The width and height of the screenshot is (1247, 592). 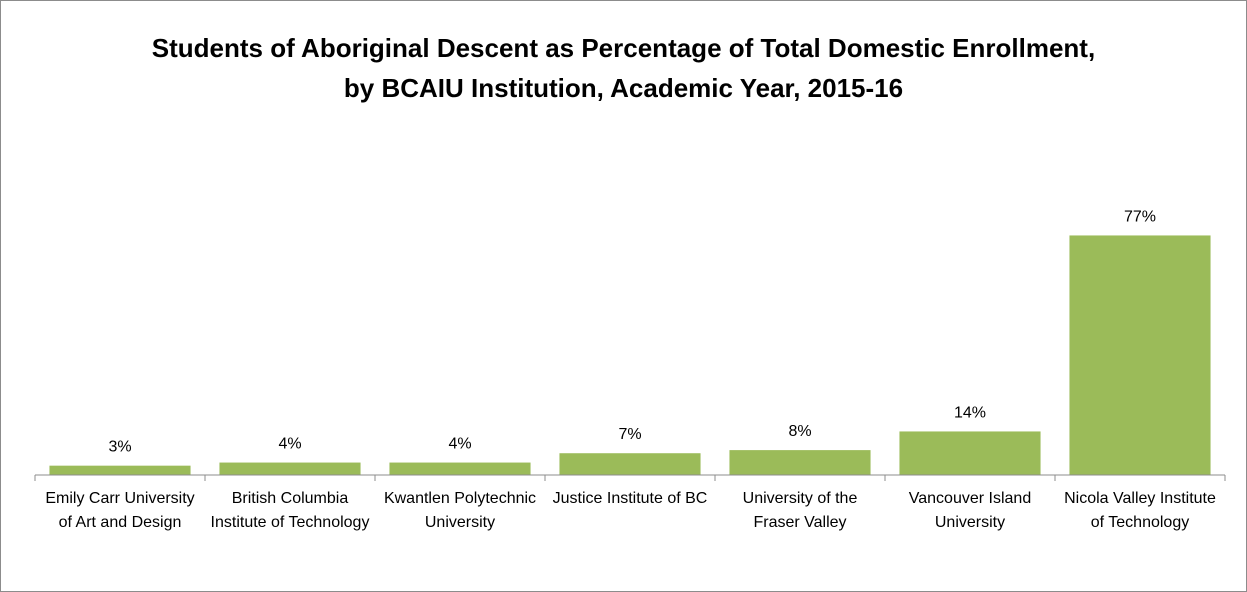 What do you see at coordinates (800, 510) in the screenshot?
I see `x-tick-label: University of the Fraser Valley` at bounding box center [800, 510].